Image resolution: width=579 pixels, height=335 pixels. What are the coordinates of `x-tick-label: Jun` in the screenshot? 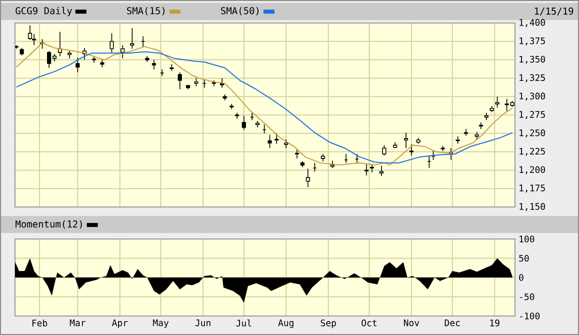 It's located at (202, 323).